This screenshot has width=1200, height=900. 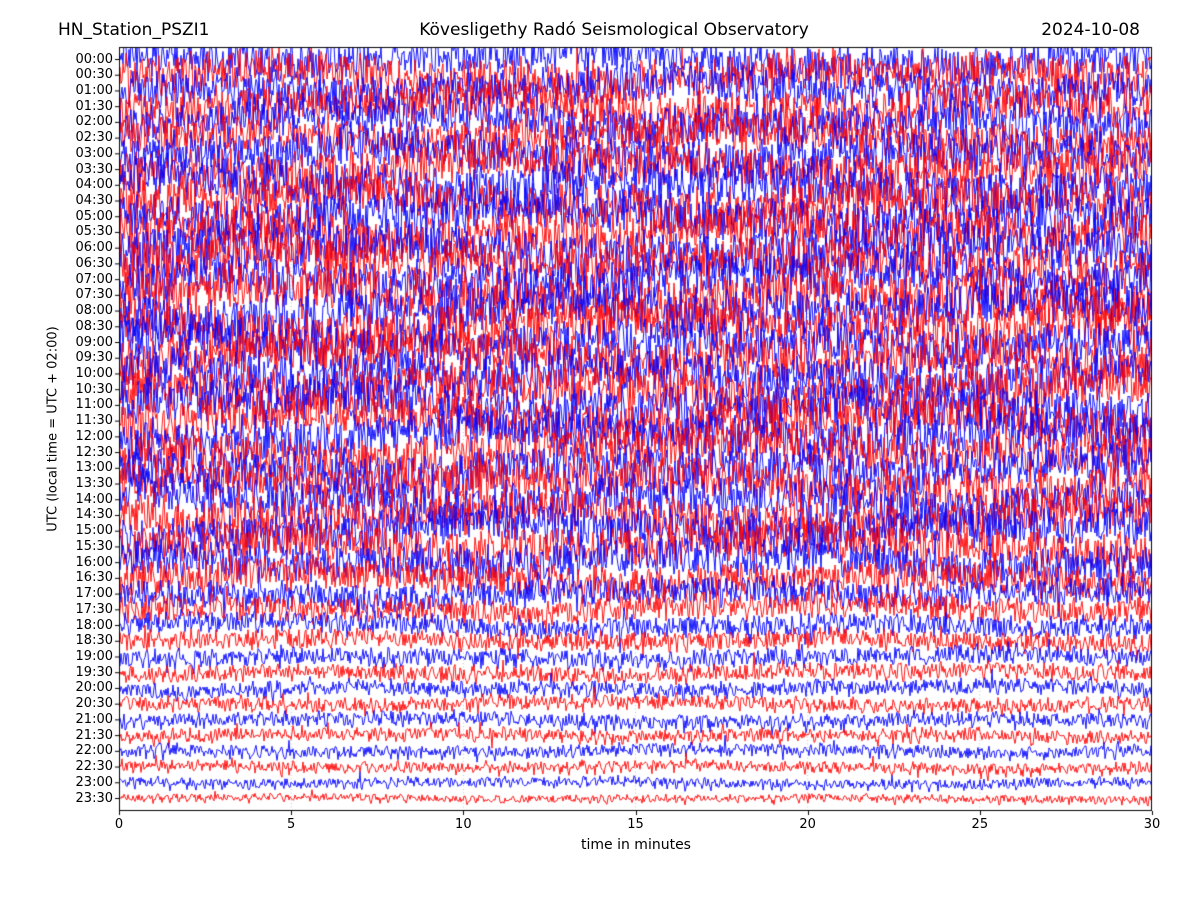 I want to click on y-tick-label: 02:30, so click(x=94, y=138).